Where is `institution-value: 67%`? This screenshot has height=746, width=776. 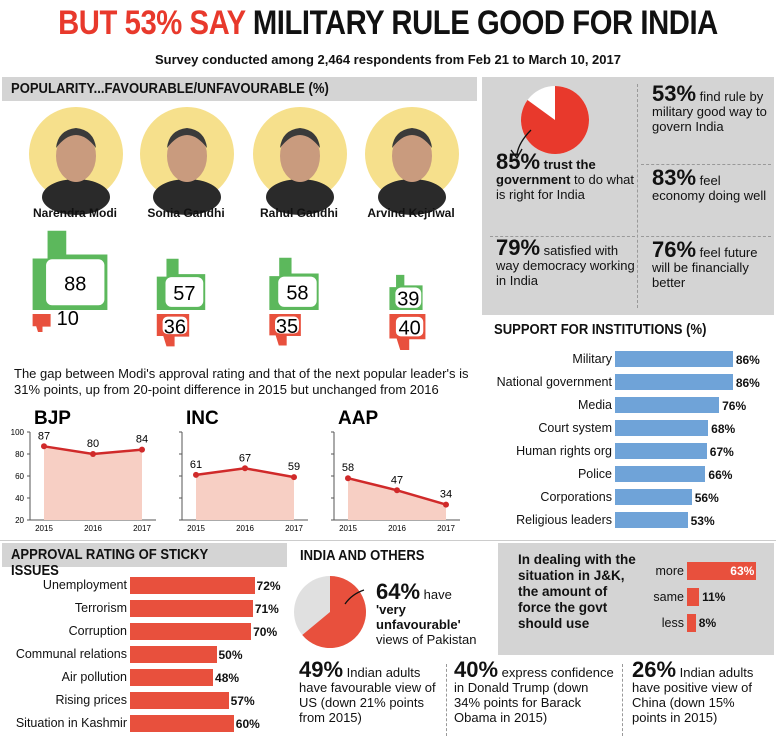
institution-value: 67% is located at coordinates (721, 452).